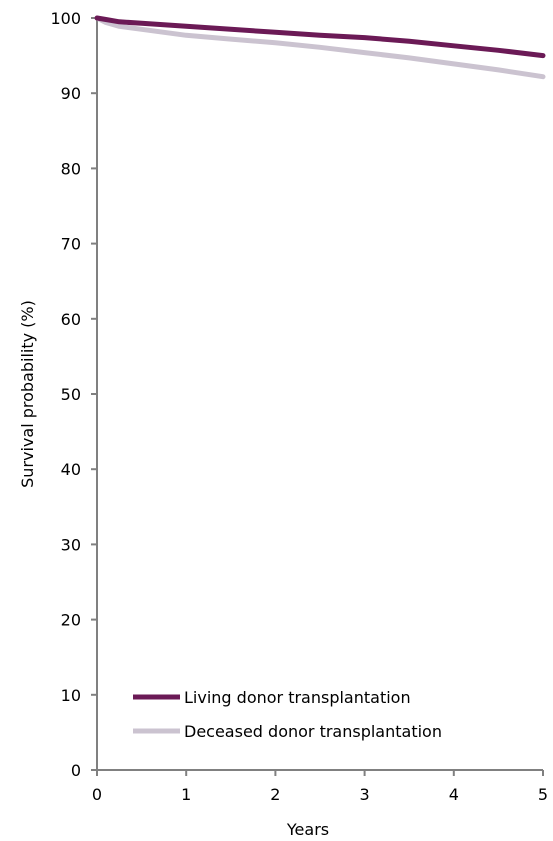 This screenshot has width=553, height=841. Describe the element at coordinates (275, 794) in the screenshot. I see `x-tick-label: 2` at that location.